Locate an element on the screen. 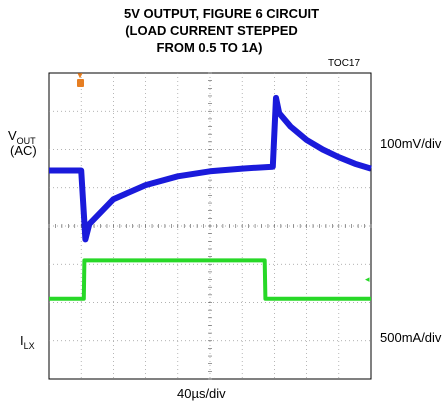 This screenshot has height=408, width=443. ilx-scale-label: 500mA/div is located at coordinates (411, 337).